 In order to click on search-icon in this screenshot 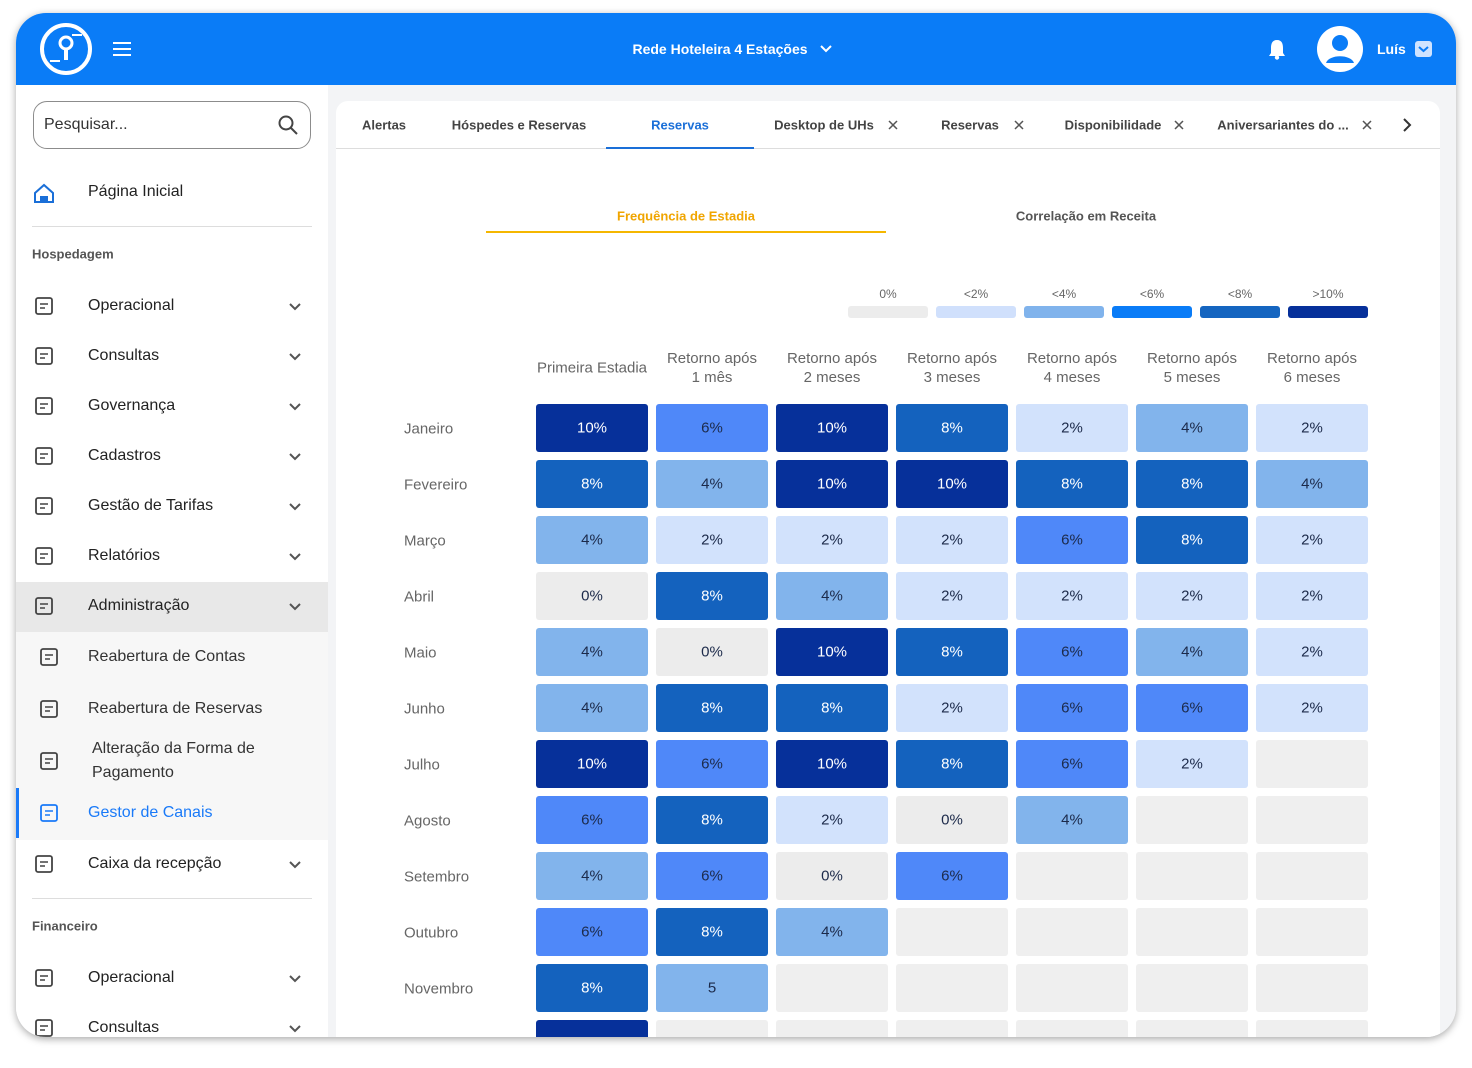, I will do `click(288, 125)`.